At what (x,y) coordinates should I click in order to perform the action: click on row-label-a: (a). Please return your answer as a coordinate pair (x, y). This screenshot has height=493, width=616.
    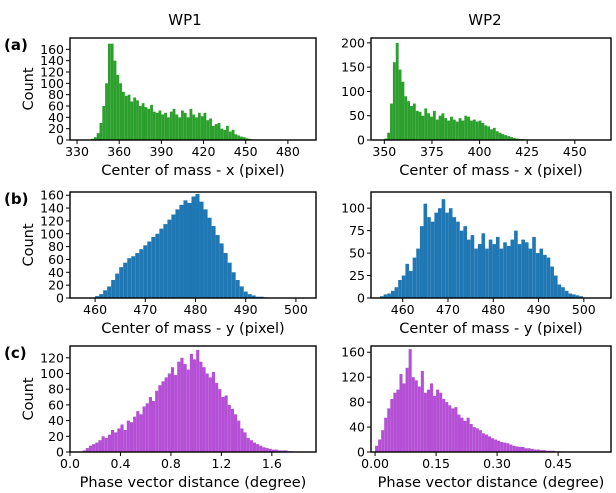
    Looking at the image, I should click on (16, 45).